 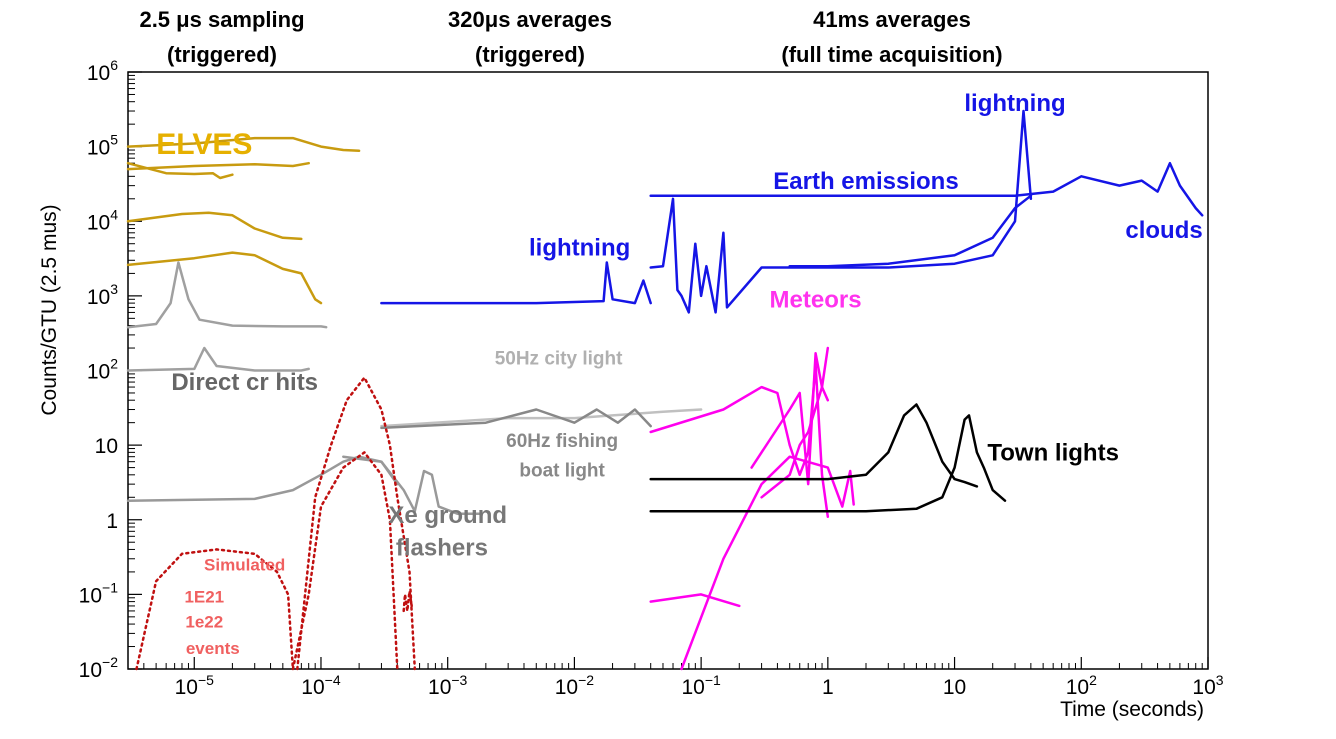 I want to click on y-tick-label: 10⁴, so click(x=102, y=220).